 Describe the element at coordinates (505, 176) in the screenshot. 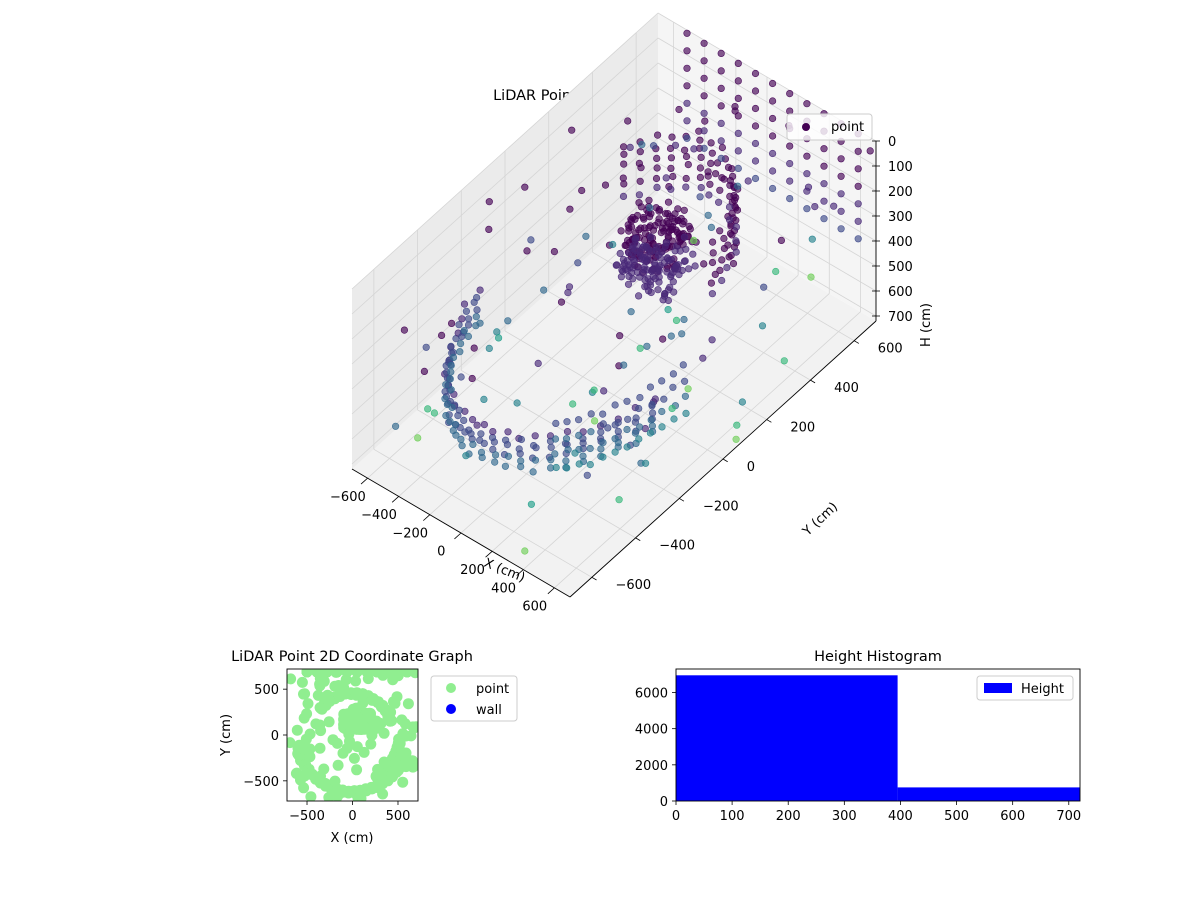

I see `grid-left-z` at that location.